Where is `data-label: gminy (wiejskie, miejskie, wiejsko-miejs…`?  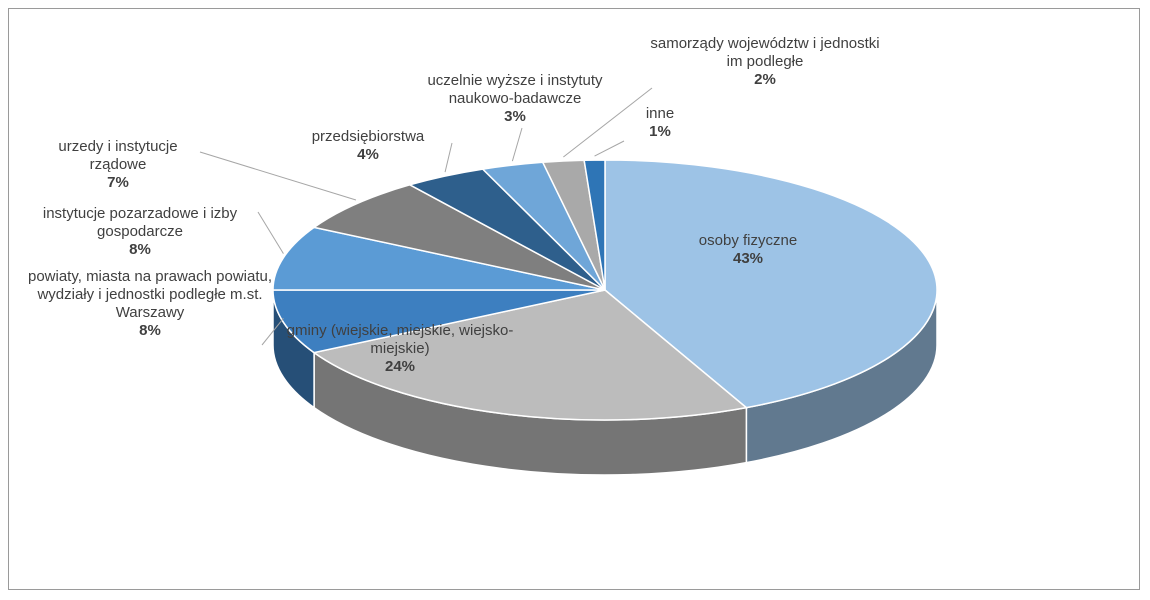 data-label: gminy (wiejskie, miejskie, wiejsko-miejs… is located at coordinates (400, 349).